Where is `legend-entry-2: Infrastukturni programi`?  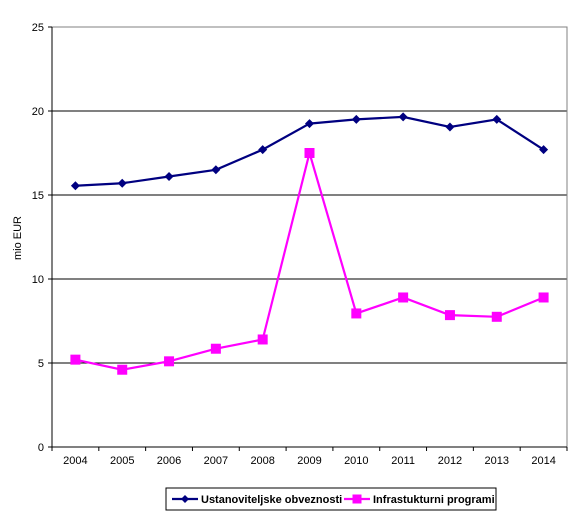 legend-entry-2: Infrastukturni programi is located at coordinates (419, 500).